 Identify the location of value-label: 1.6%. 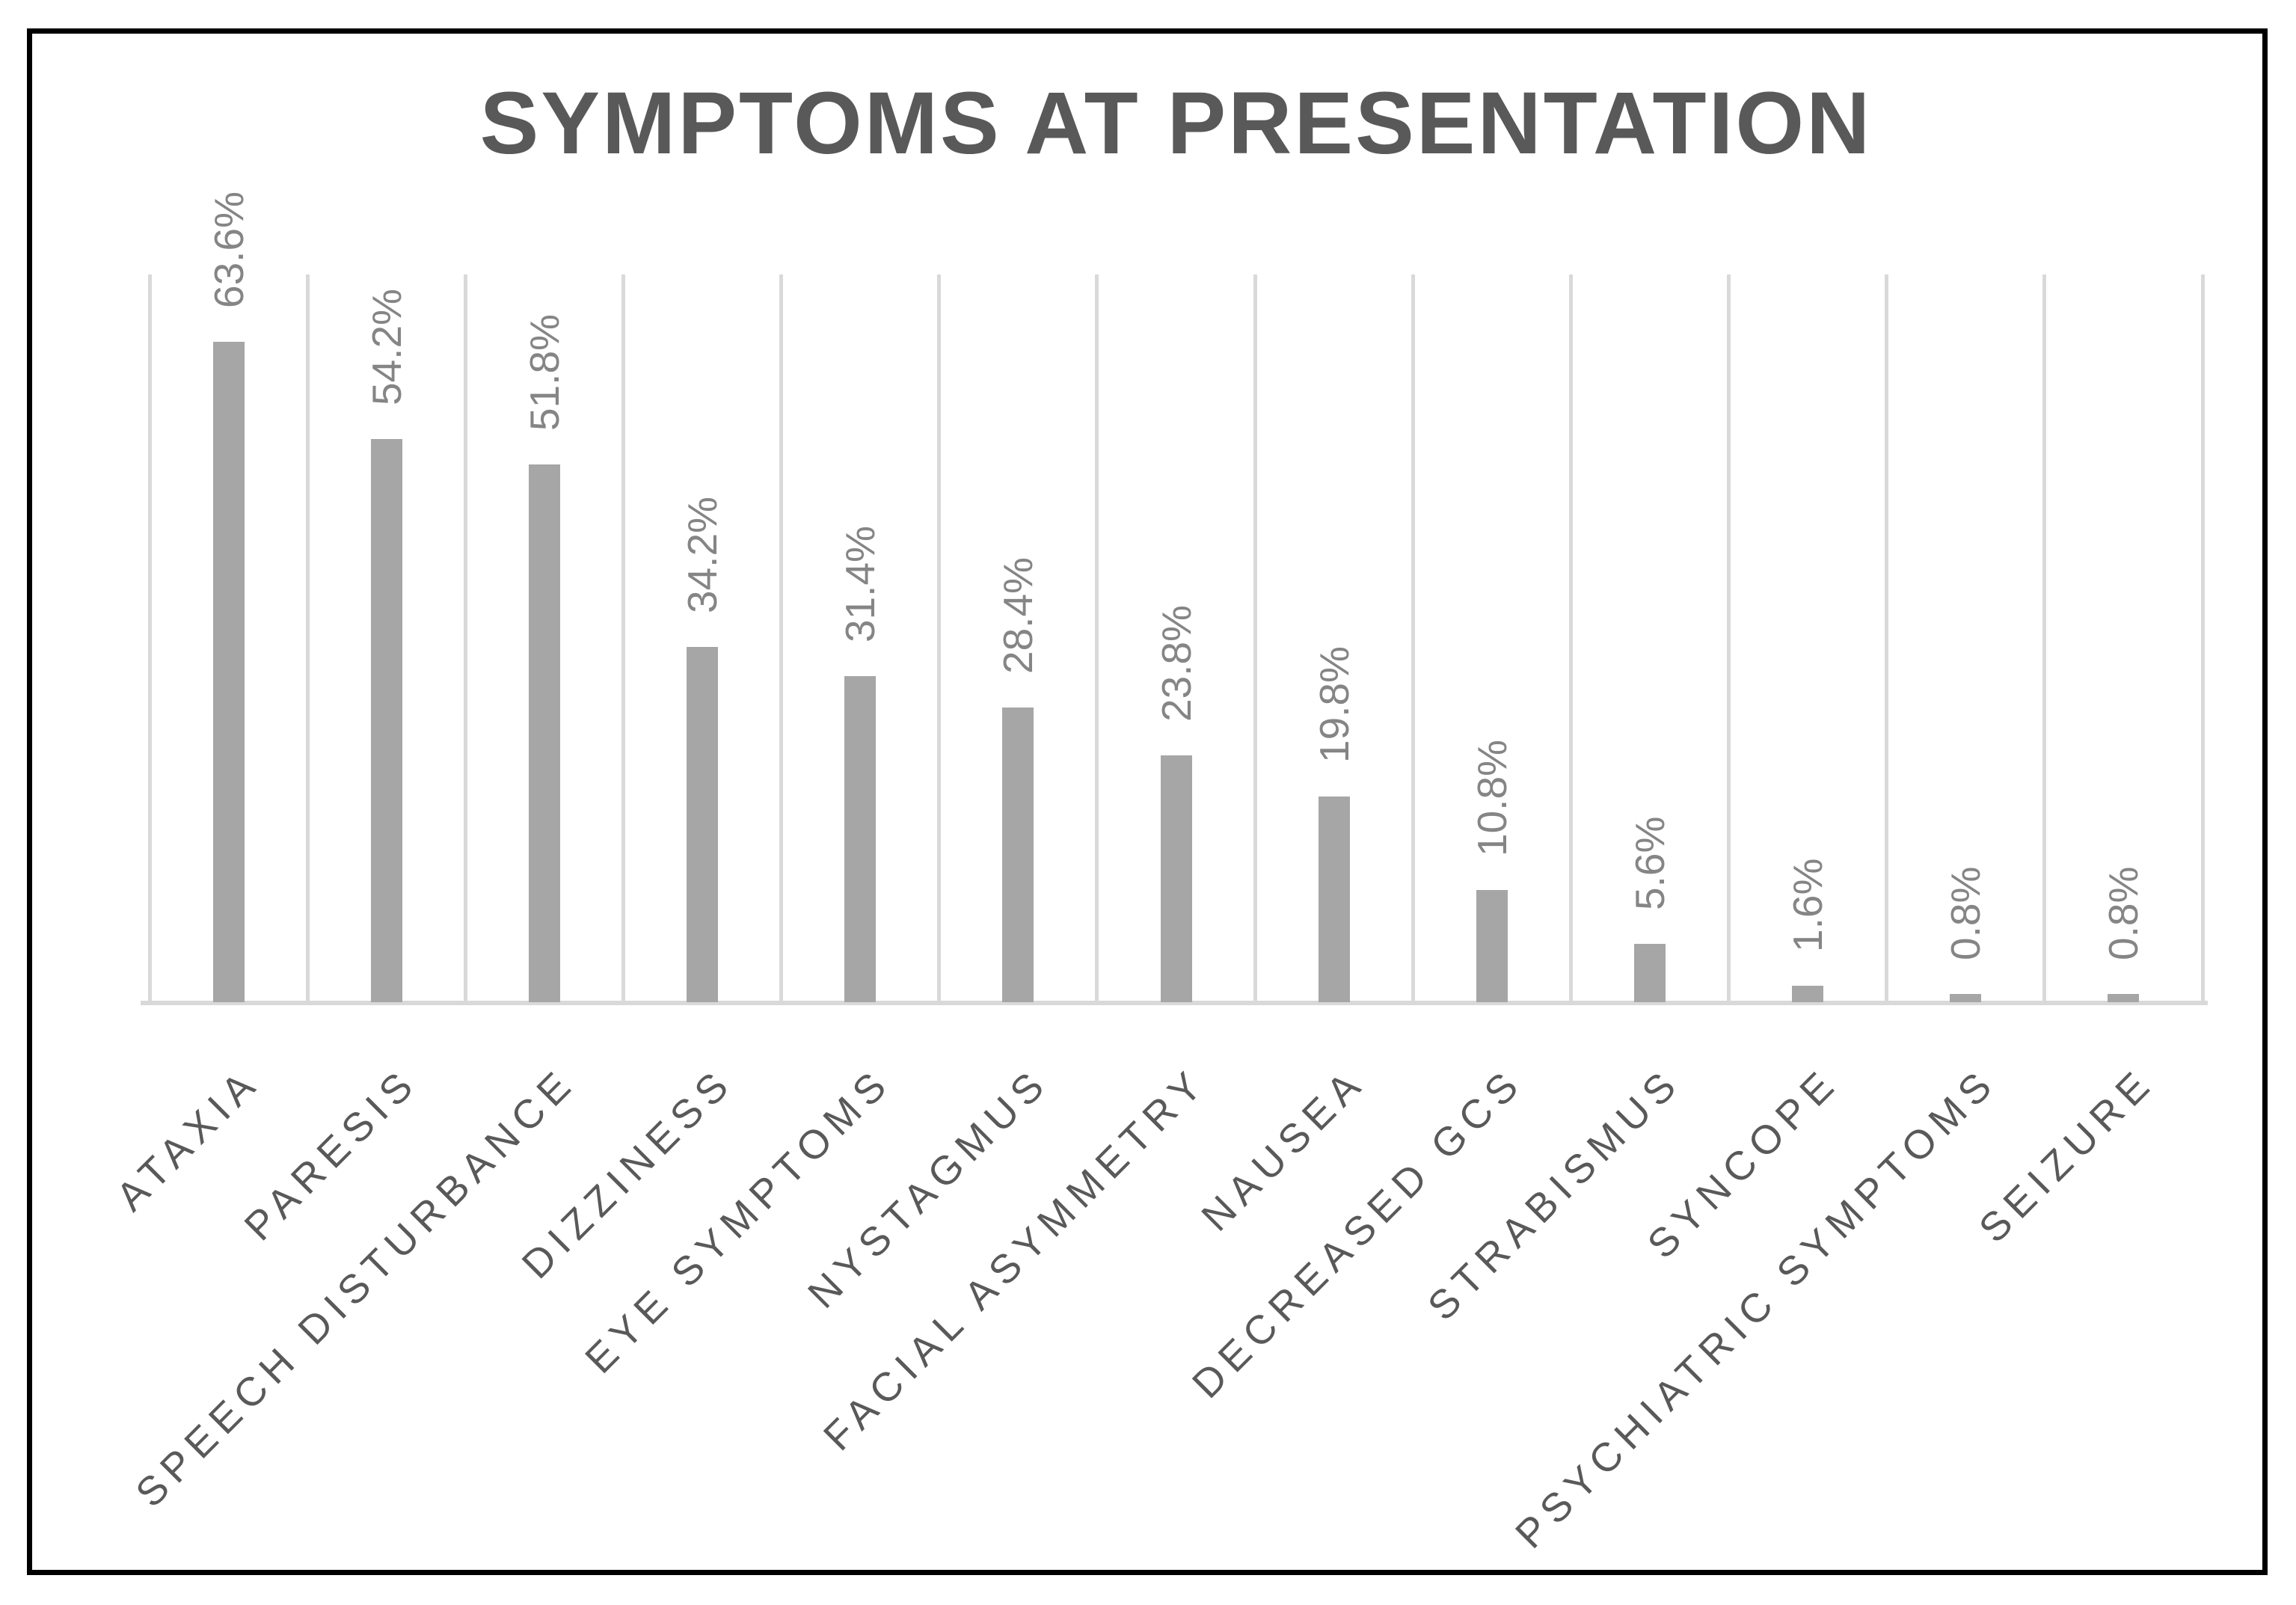
(1808, 905).